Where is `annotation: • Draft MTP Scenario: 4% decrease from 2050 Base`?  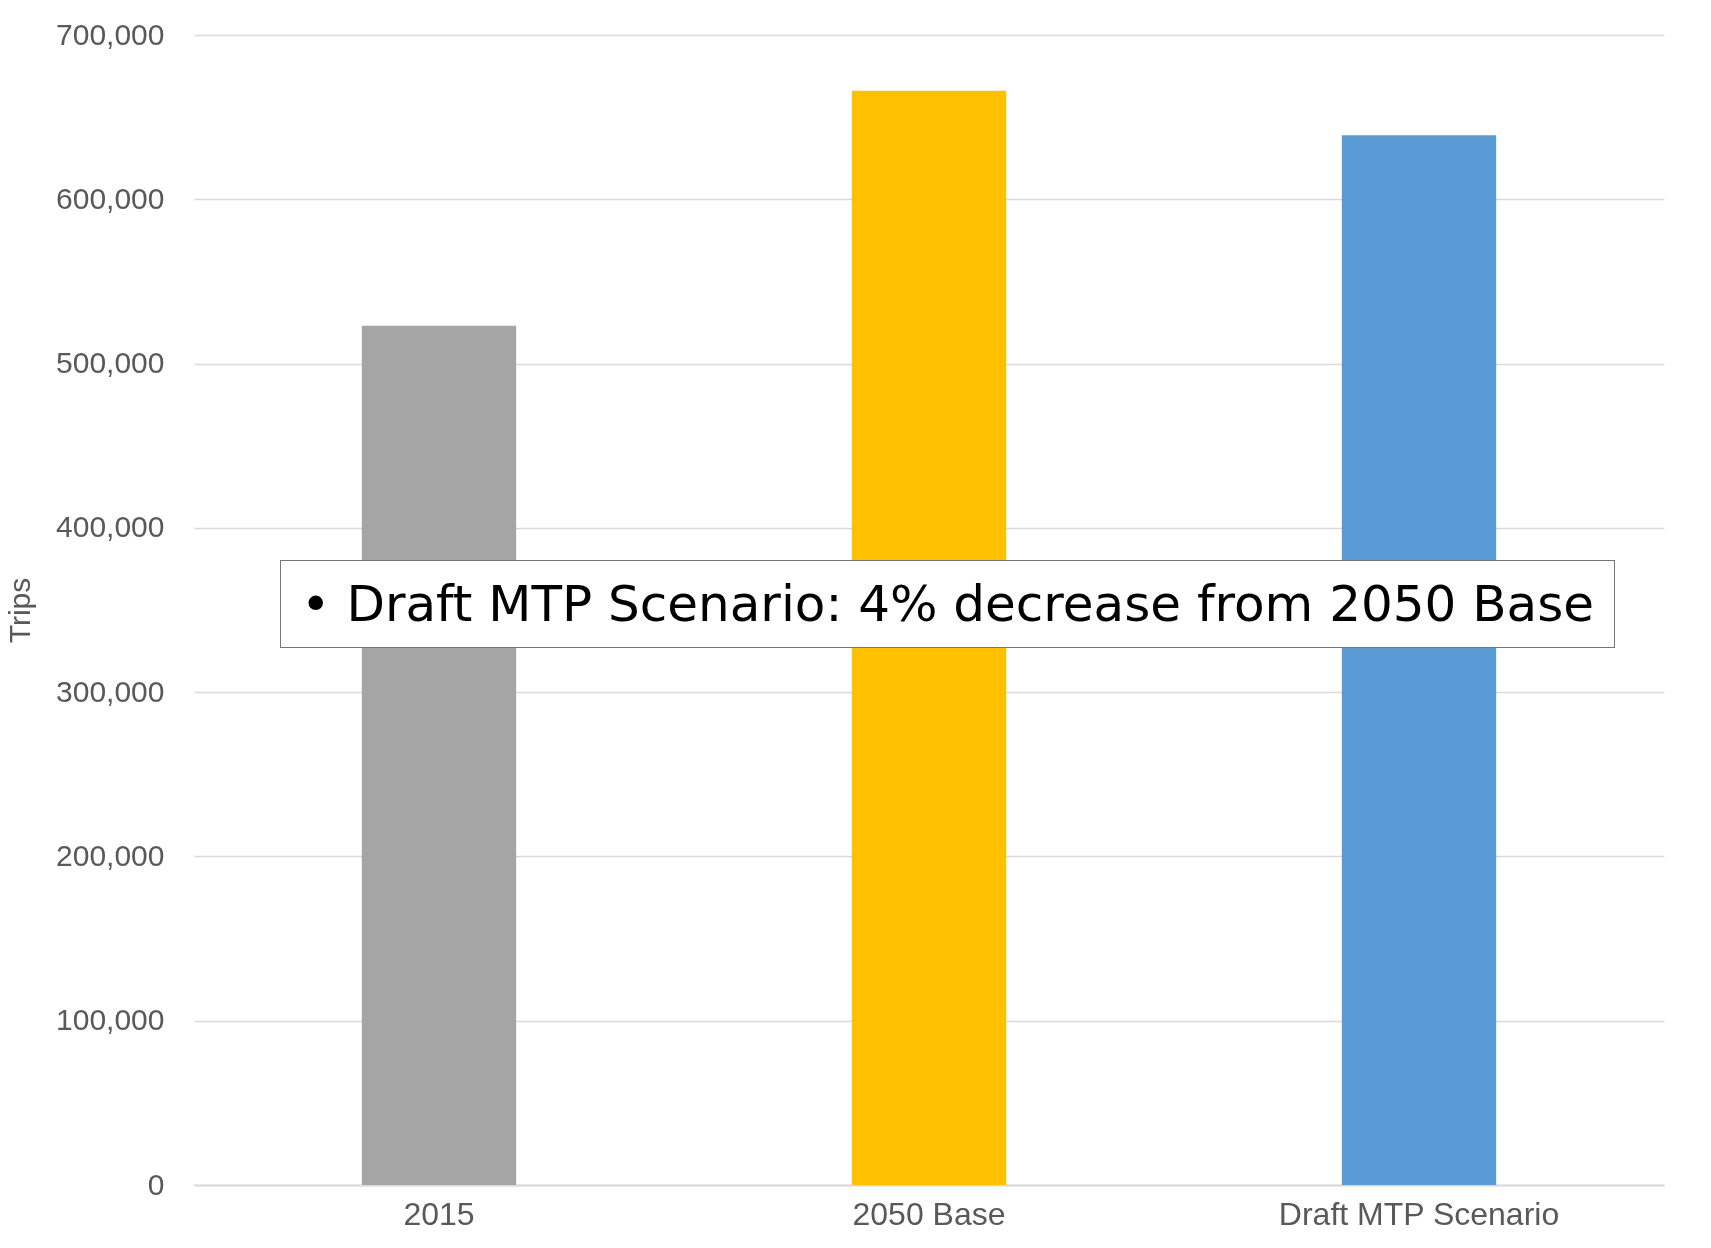
annotation: • Draft MTP Scenario: 4% decrease from 2050 Base is located at coordinates (948, 604).